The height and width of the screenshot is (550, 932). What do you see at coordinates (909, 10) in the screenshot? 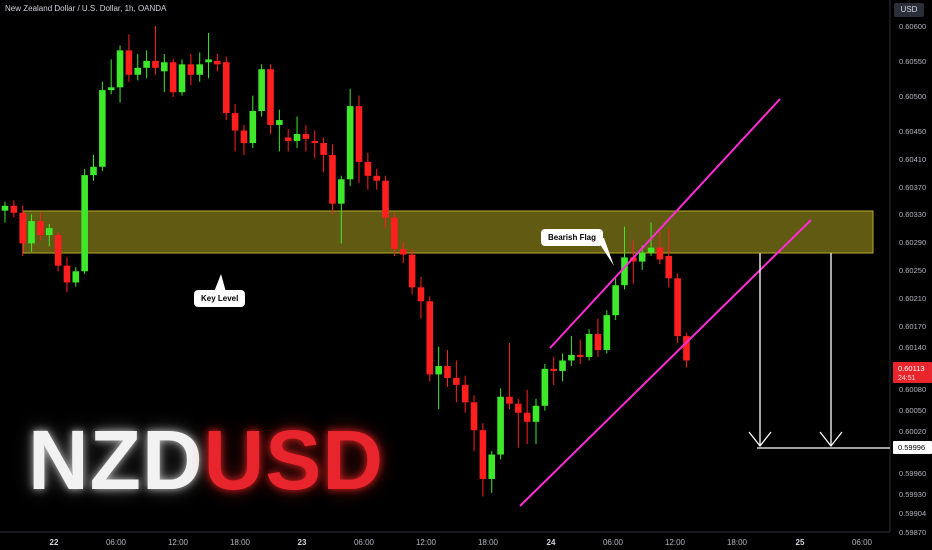
I see `currency-button: USD` at bounding box center [909, 10].